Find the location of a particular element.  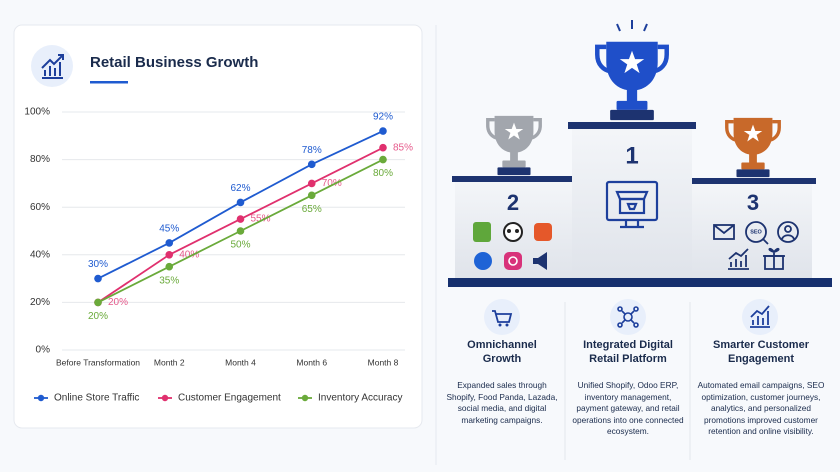

y-tick-label: 100% is located at coordinates (37, 112).